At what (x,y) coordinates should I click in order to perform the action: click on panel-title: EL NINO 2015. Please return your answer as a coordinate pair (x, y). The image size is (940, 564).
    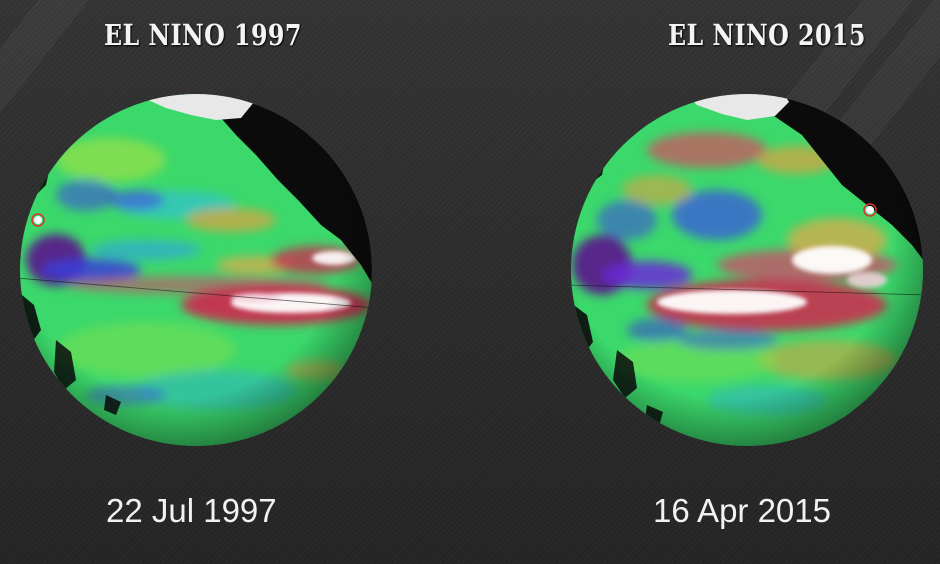
    Looking at the image, I should click on (767, 35).